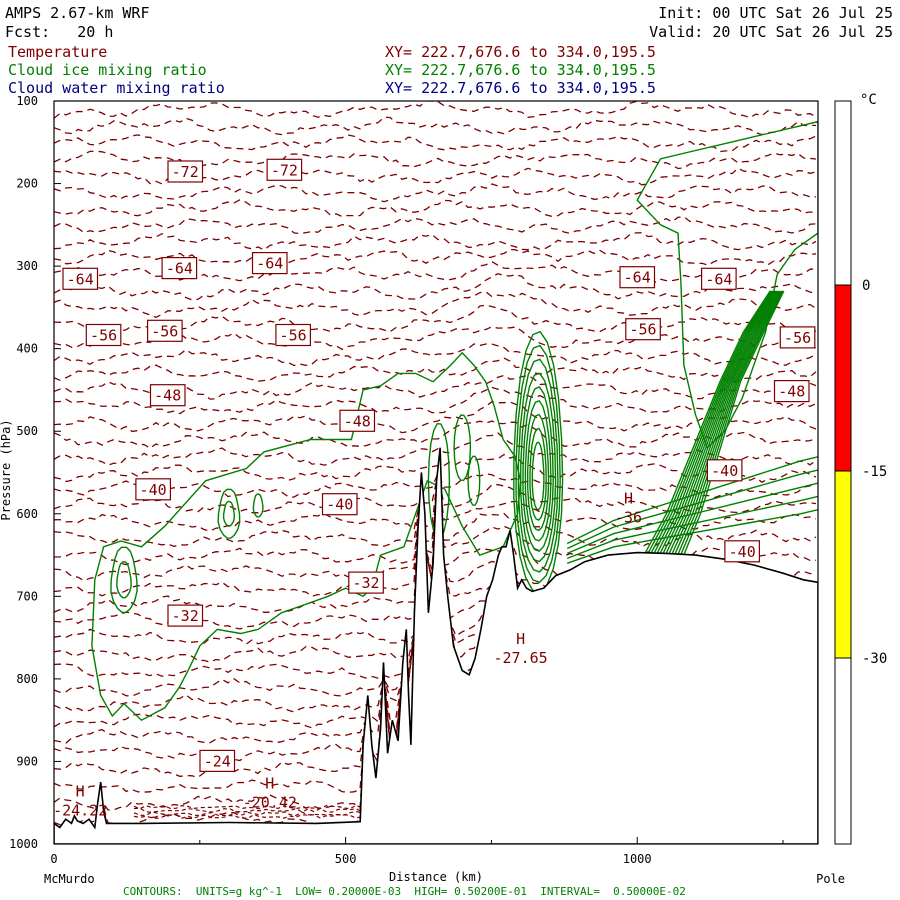 The width and height of the screenshot is (900, 900). Describe the element at coordinates (628, 518) in the screenshot. I see `extremum-value: -36` at that location.